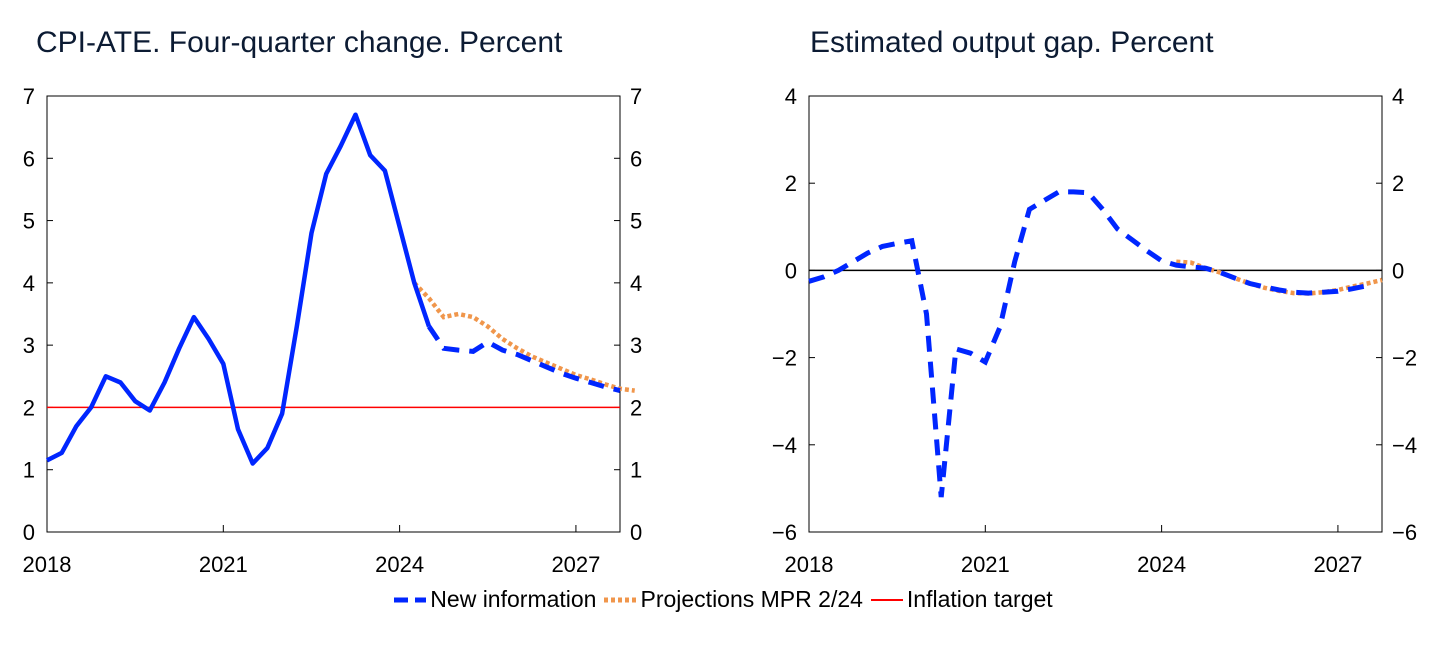 The height and width of the screenshot is (653, 1445). Describe the element at coordinates (523, 359) in the screenshot. I see `series-new-information` at that location.